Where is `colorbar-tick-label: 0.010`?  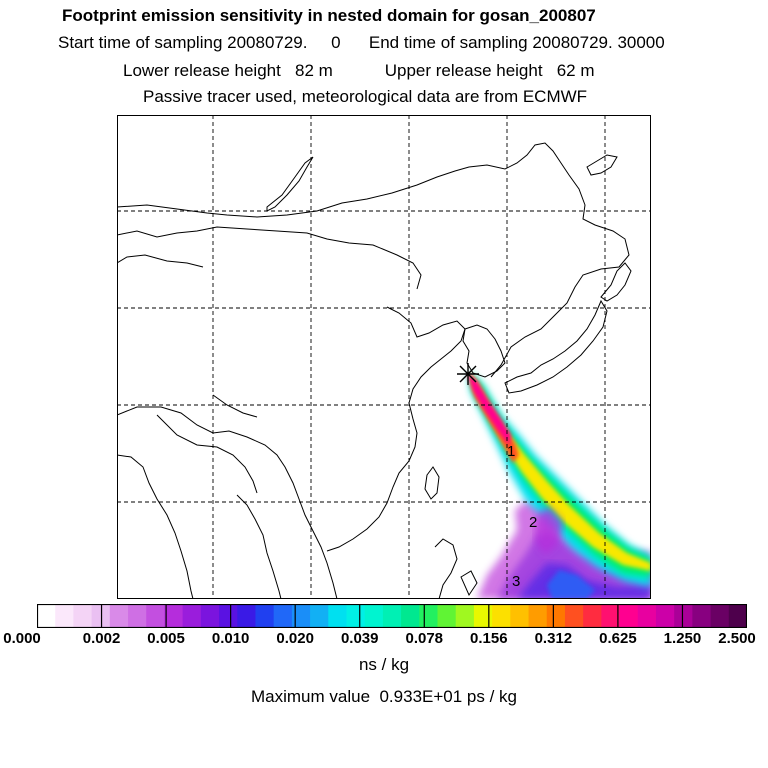
colorbar-tick-label: 0.010 is located at coordinates (230, 638).